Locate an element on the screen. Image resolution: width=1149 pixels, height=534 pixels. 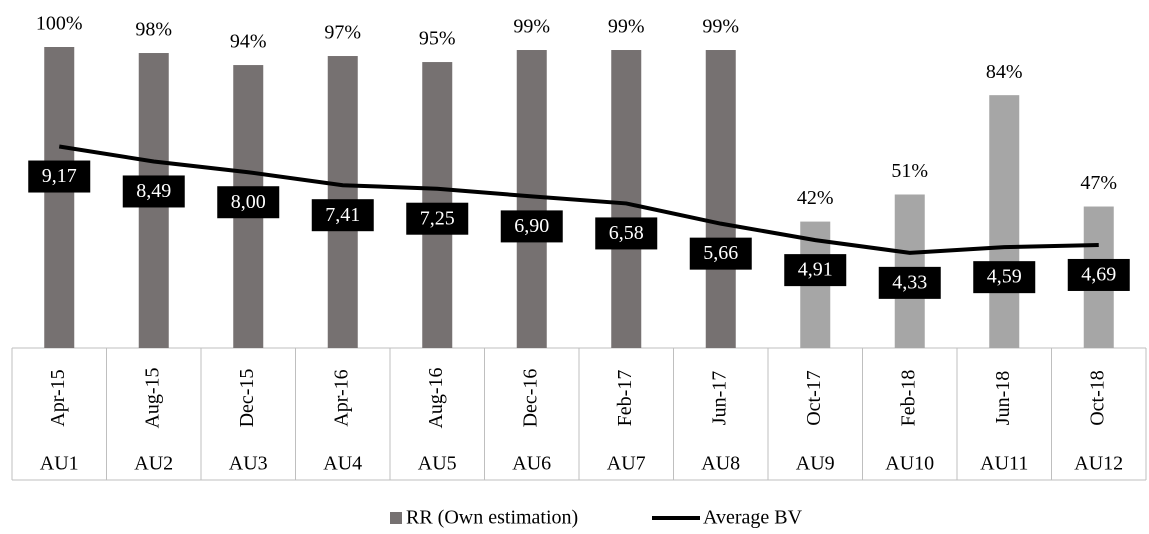
legend-swatch is located at coordinates (396, 518).